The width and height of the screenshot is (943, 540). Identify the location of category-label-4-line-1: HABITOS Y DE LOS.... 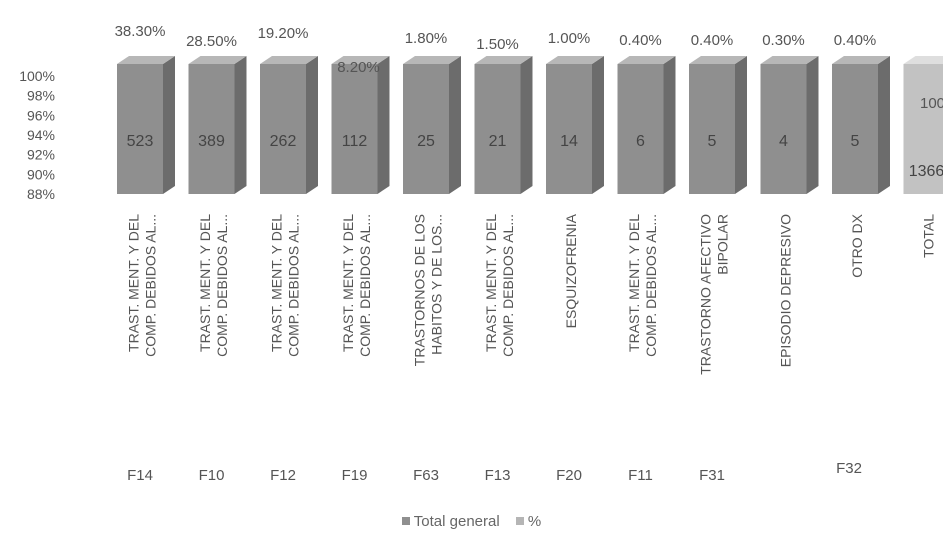
(437, 284).